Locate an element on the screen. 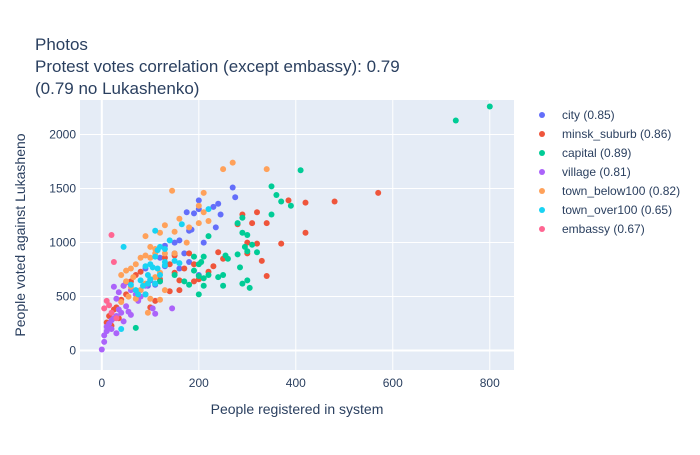 Image resolution: width=700 pixels, height=455 pixels. legend-item: town_over100 (0.65) is located at coordinates (605, 210).